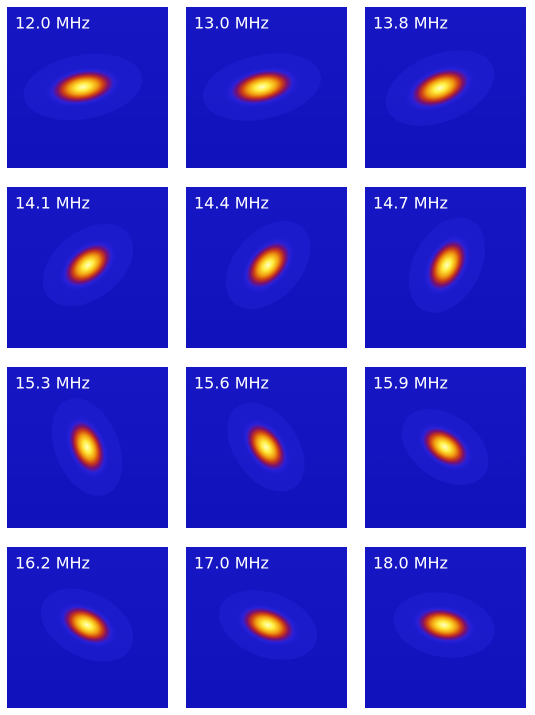 The height and width of the screenshot is (715, 535). I want to click on panel-label: 12.0 MHz, so click(52, 23).